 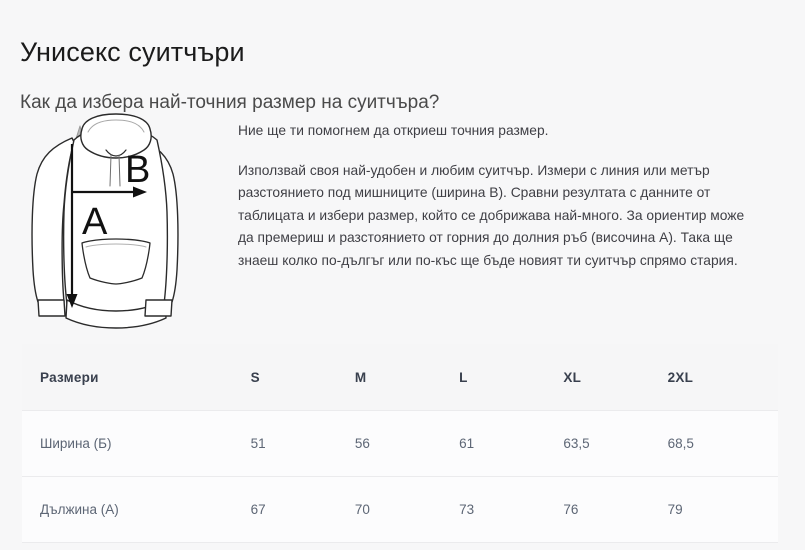 What do you see at coordinates (132, 52) in the screenshot?
I see `page-title: Унисекс суитчъри` at bounding box center [132, 52].